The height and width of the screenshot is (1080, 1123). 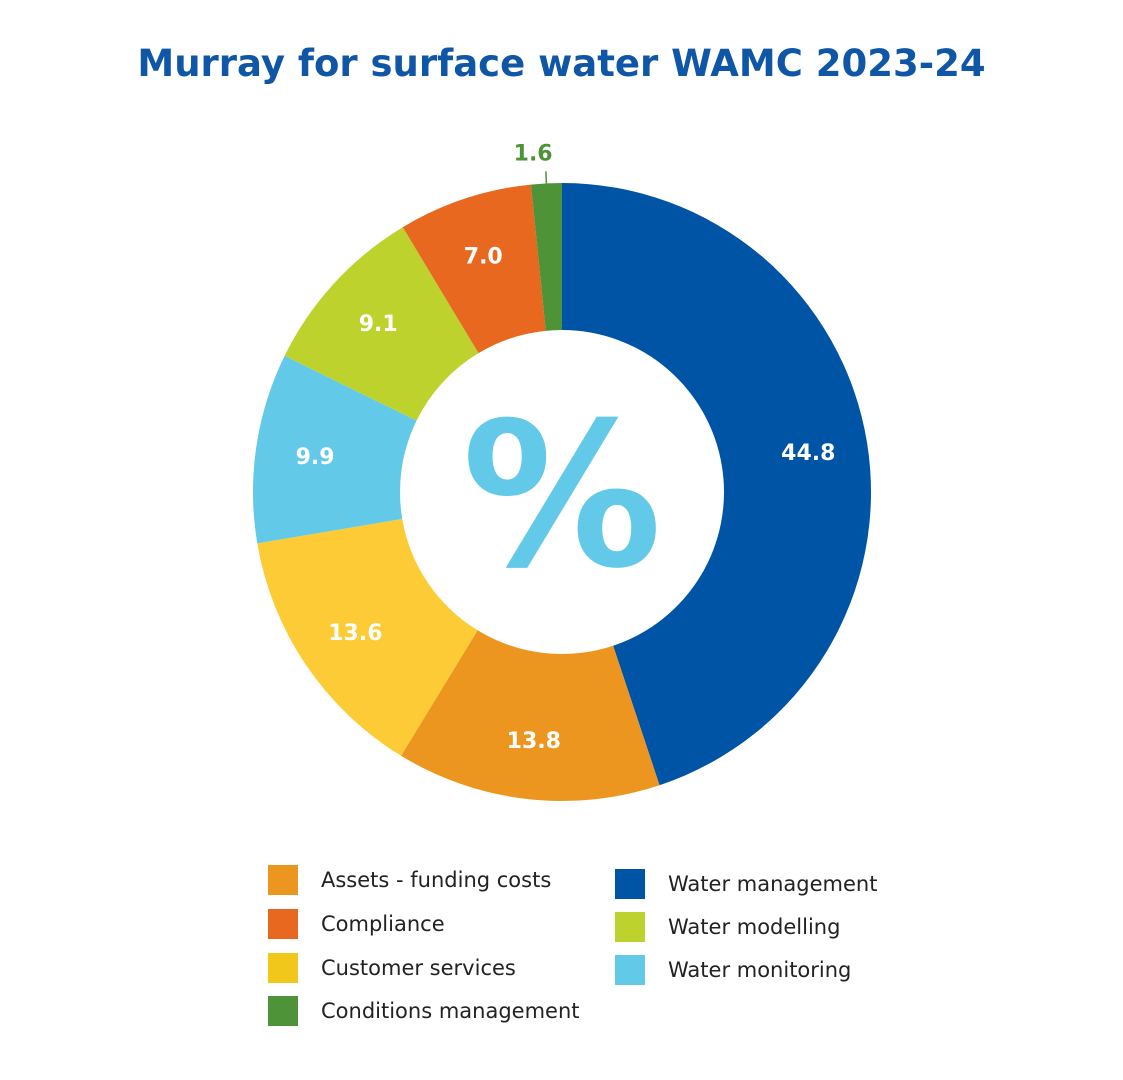 What do you see at coordinates (760, 970) in the screenshot?
I see `legend-label: Water monitoring` at bounding box center [760, 970].